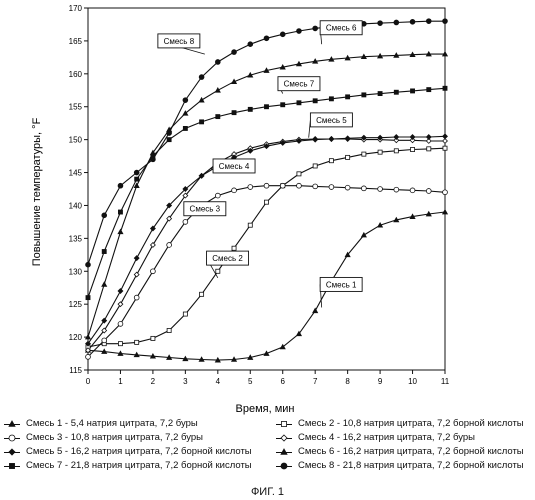 This screenshot has width=535, height=500. I want to click on legend-label: Смесь 4 - 16,2 натрия цитрата, 7,2 буры, so click(386, 437).